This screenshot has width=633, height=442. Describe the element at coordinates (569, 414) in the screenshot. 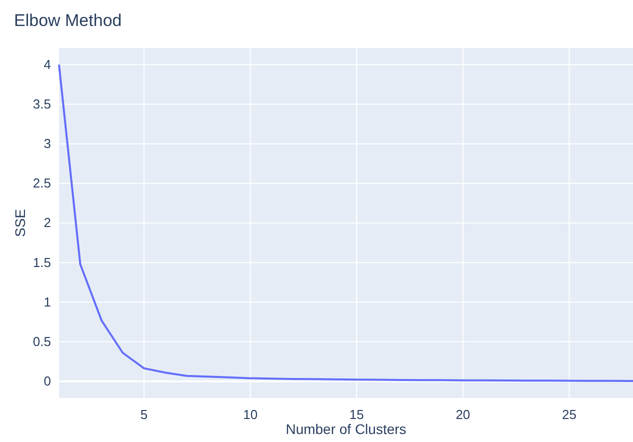

I see `x-tick-label: 25` at that location.